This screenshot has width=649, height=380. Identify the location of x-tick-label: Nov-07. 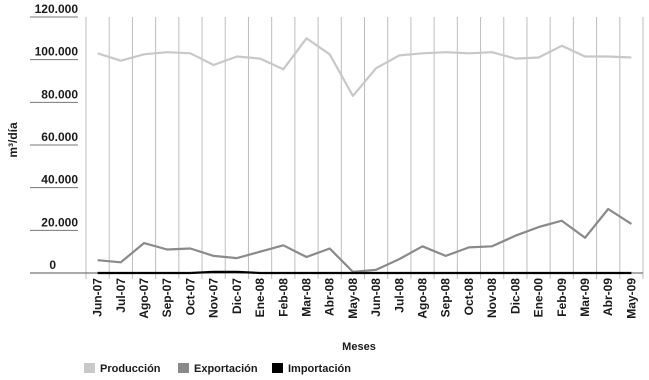
(214, 298).